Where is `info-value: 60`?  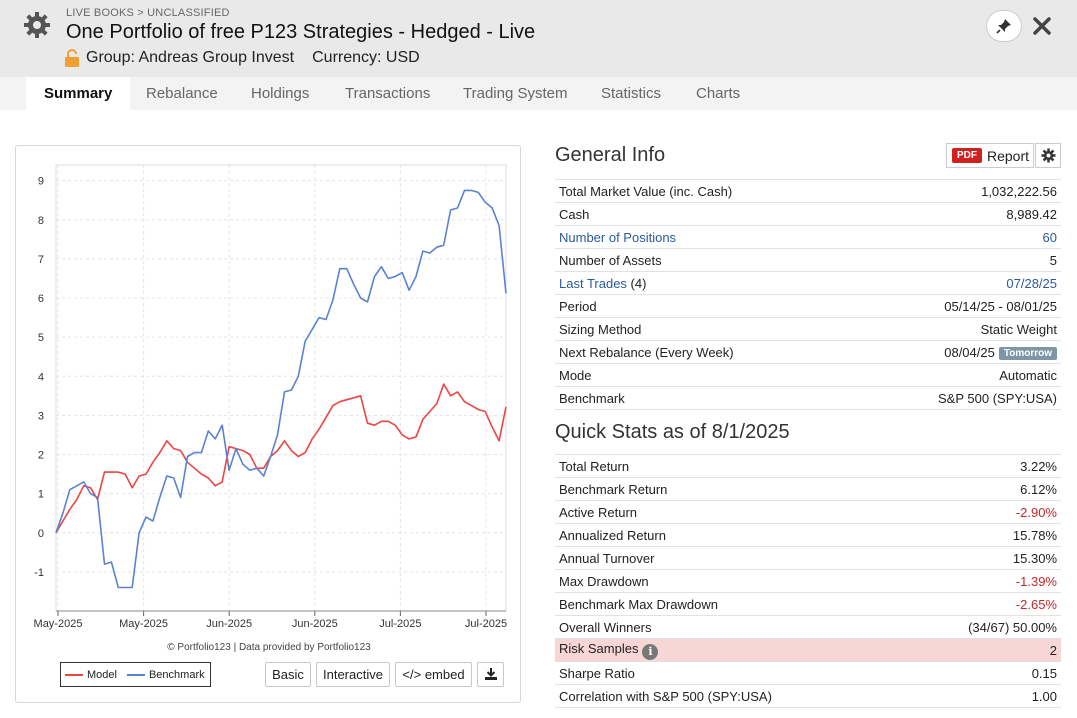 info-value: 60 is located at coordinates (1049, 237).